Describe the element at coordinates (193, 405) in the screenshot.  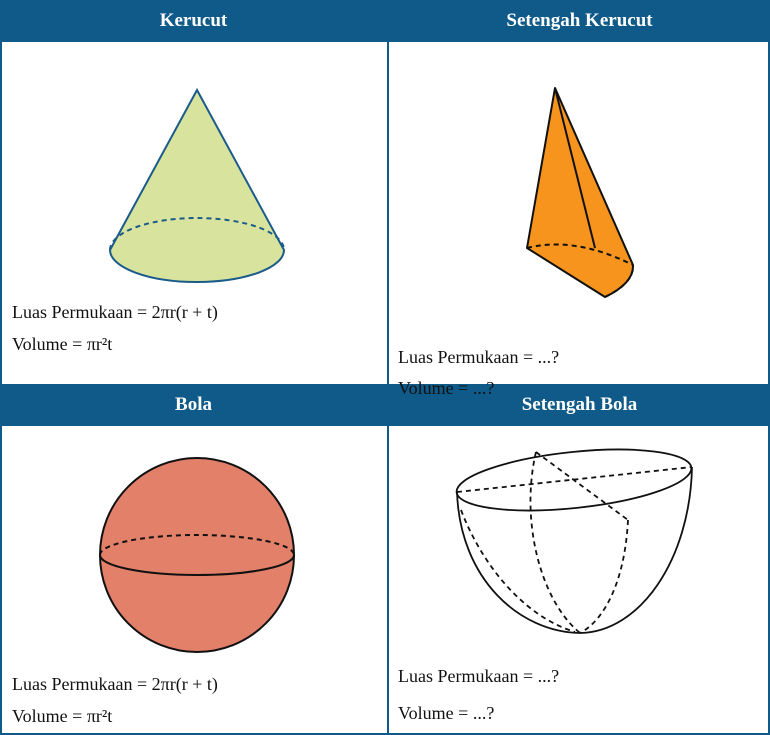
I see `cell-title: Bola` at that location.